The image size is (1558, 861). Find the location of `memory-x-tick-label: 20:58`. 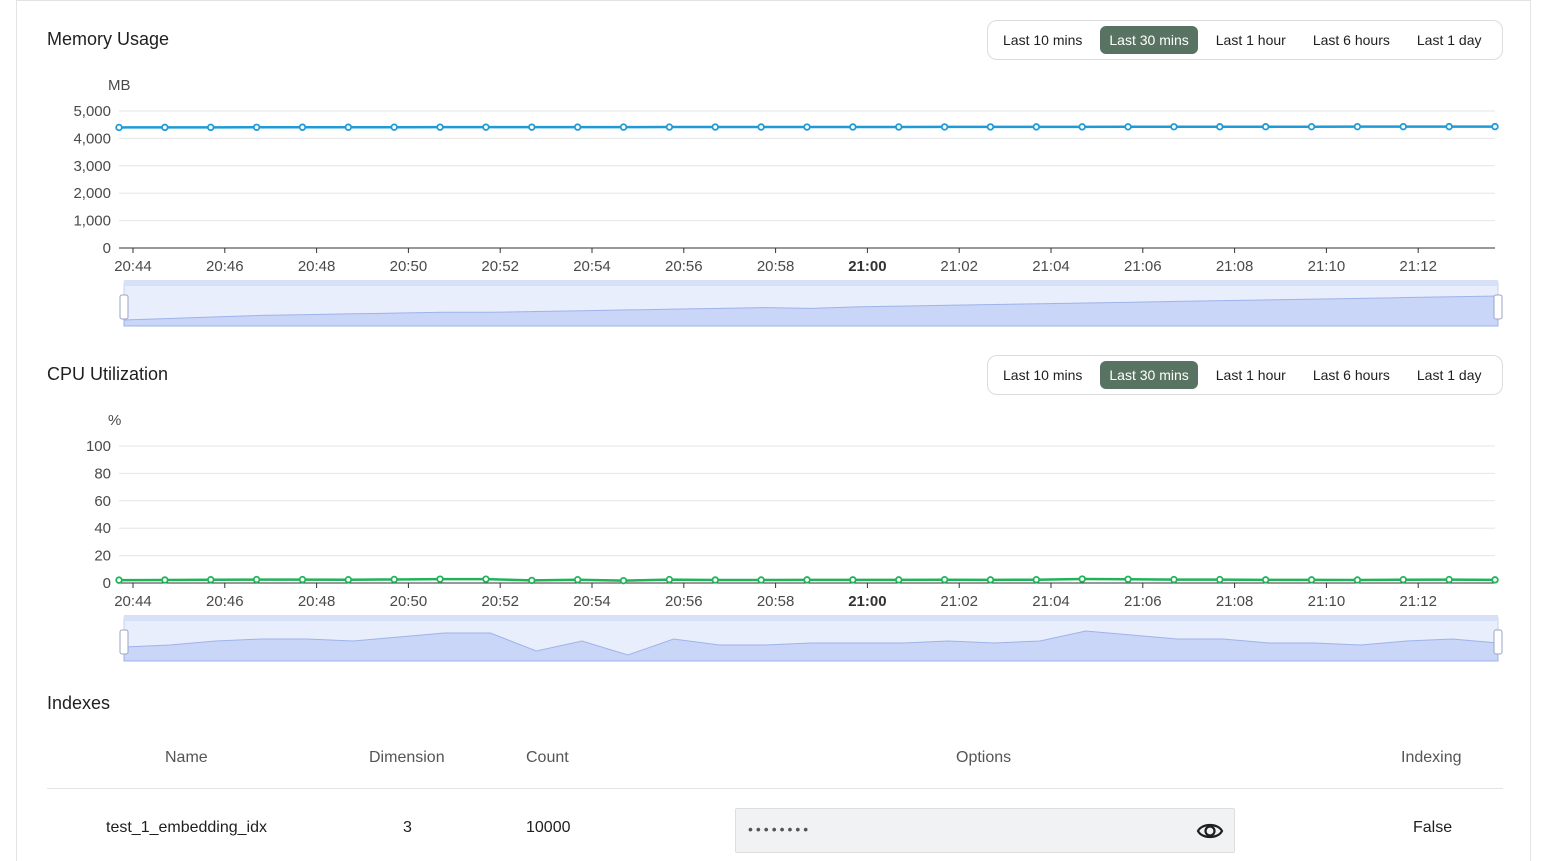

memory-x-tick-label: 20:58 is located at coordinates (776, 266).